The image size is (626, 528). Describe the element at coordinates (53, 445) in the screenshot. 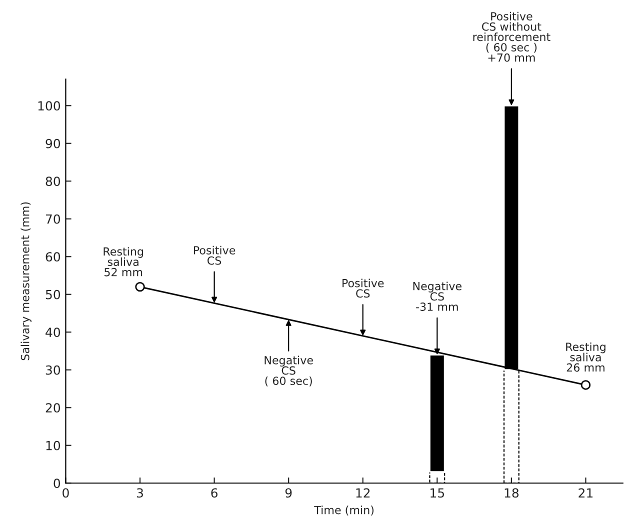

I see `y-tick-label: 10` at that location.